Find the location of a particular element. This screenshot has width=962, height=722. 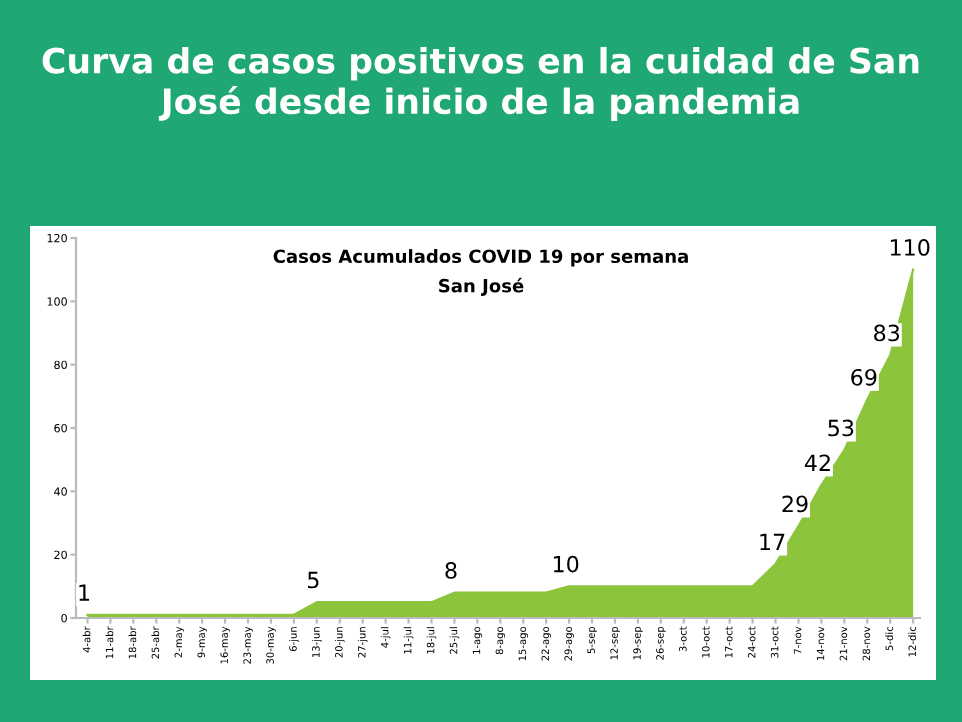

data-label: 1 is located at coordinates (84, 592).